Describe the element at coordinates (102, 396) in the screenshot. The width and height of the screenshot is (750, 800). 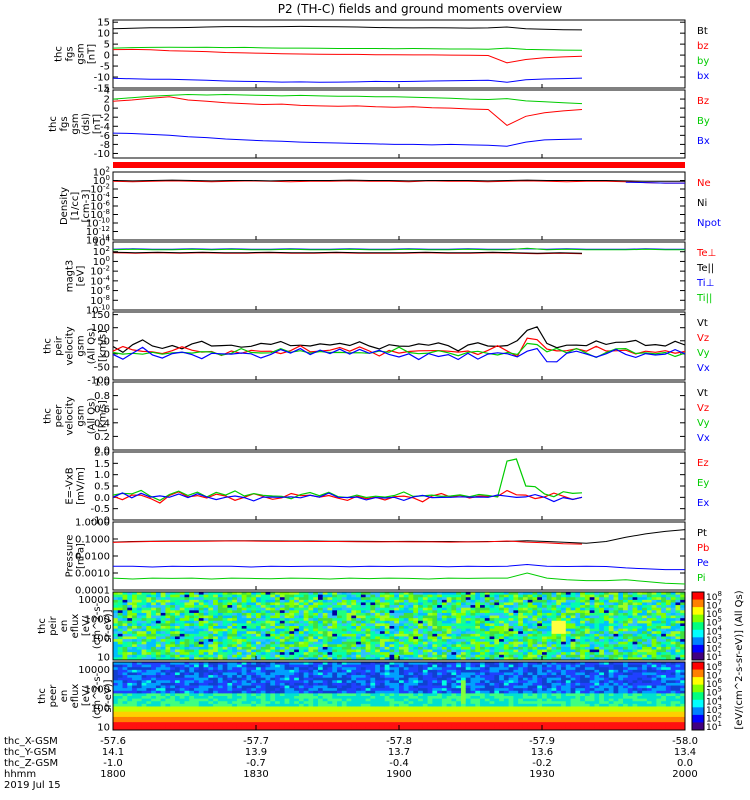
I see `y-tick-label: 0.8` at that location.